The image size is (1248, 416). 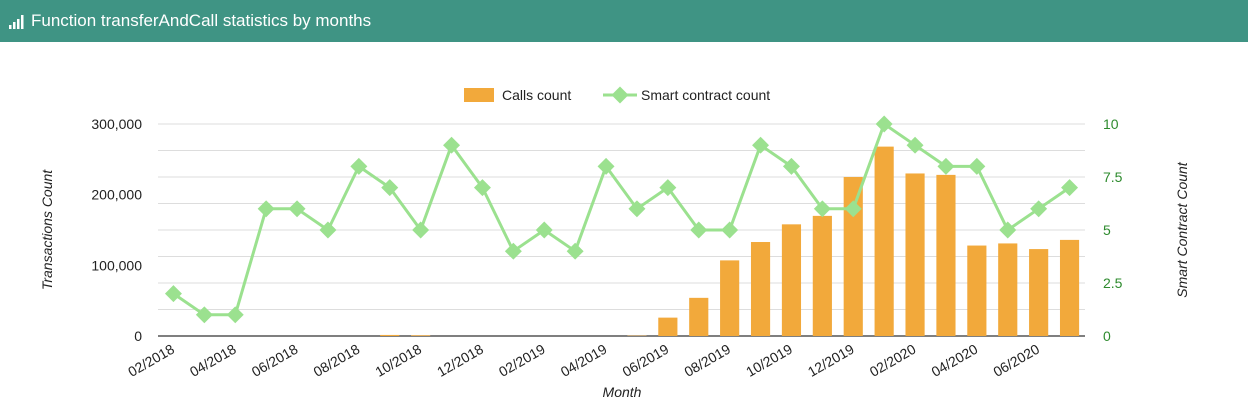 What do you see at coordinates (17, 21) in the screenshot?
I see `bar-chart-icon` at bounding box center [17, 21].